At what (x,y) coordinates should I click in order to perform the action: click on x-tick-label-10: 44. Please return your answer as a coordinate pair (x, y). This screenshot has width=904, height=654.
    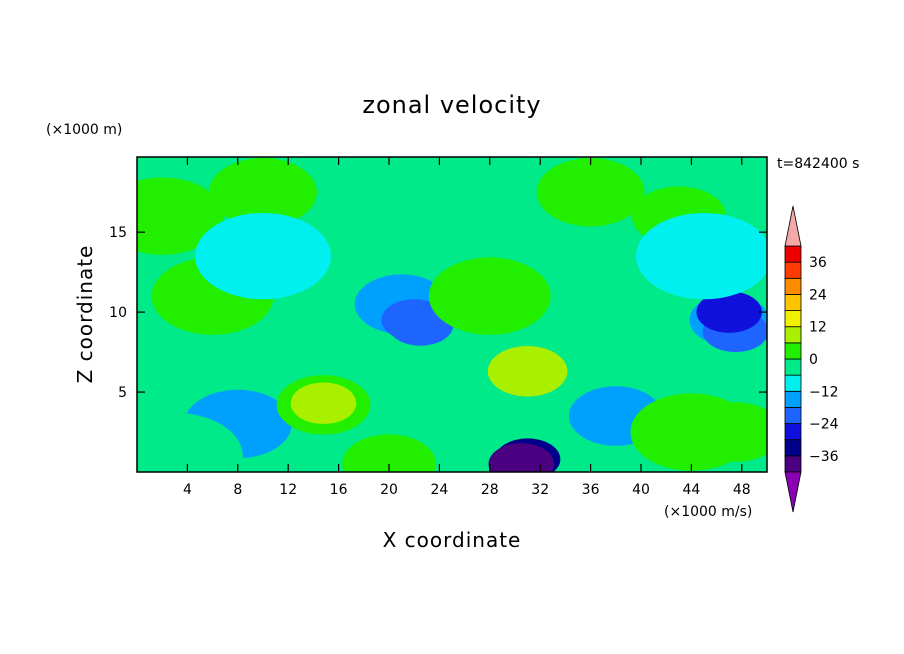
    Looking at the image, I should click on (691, 490).